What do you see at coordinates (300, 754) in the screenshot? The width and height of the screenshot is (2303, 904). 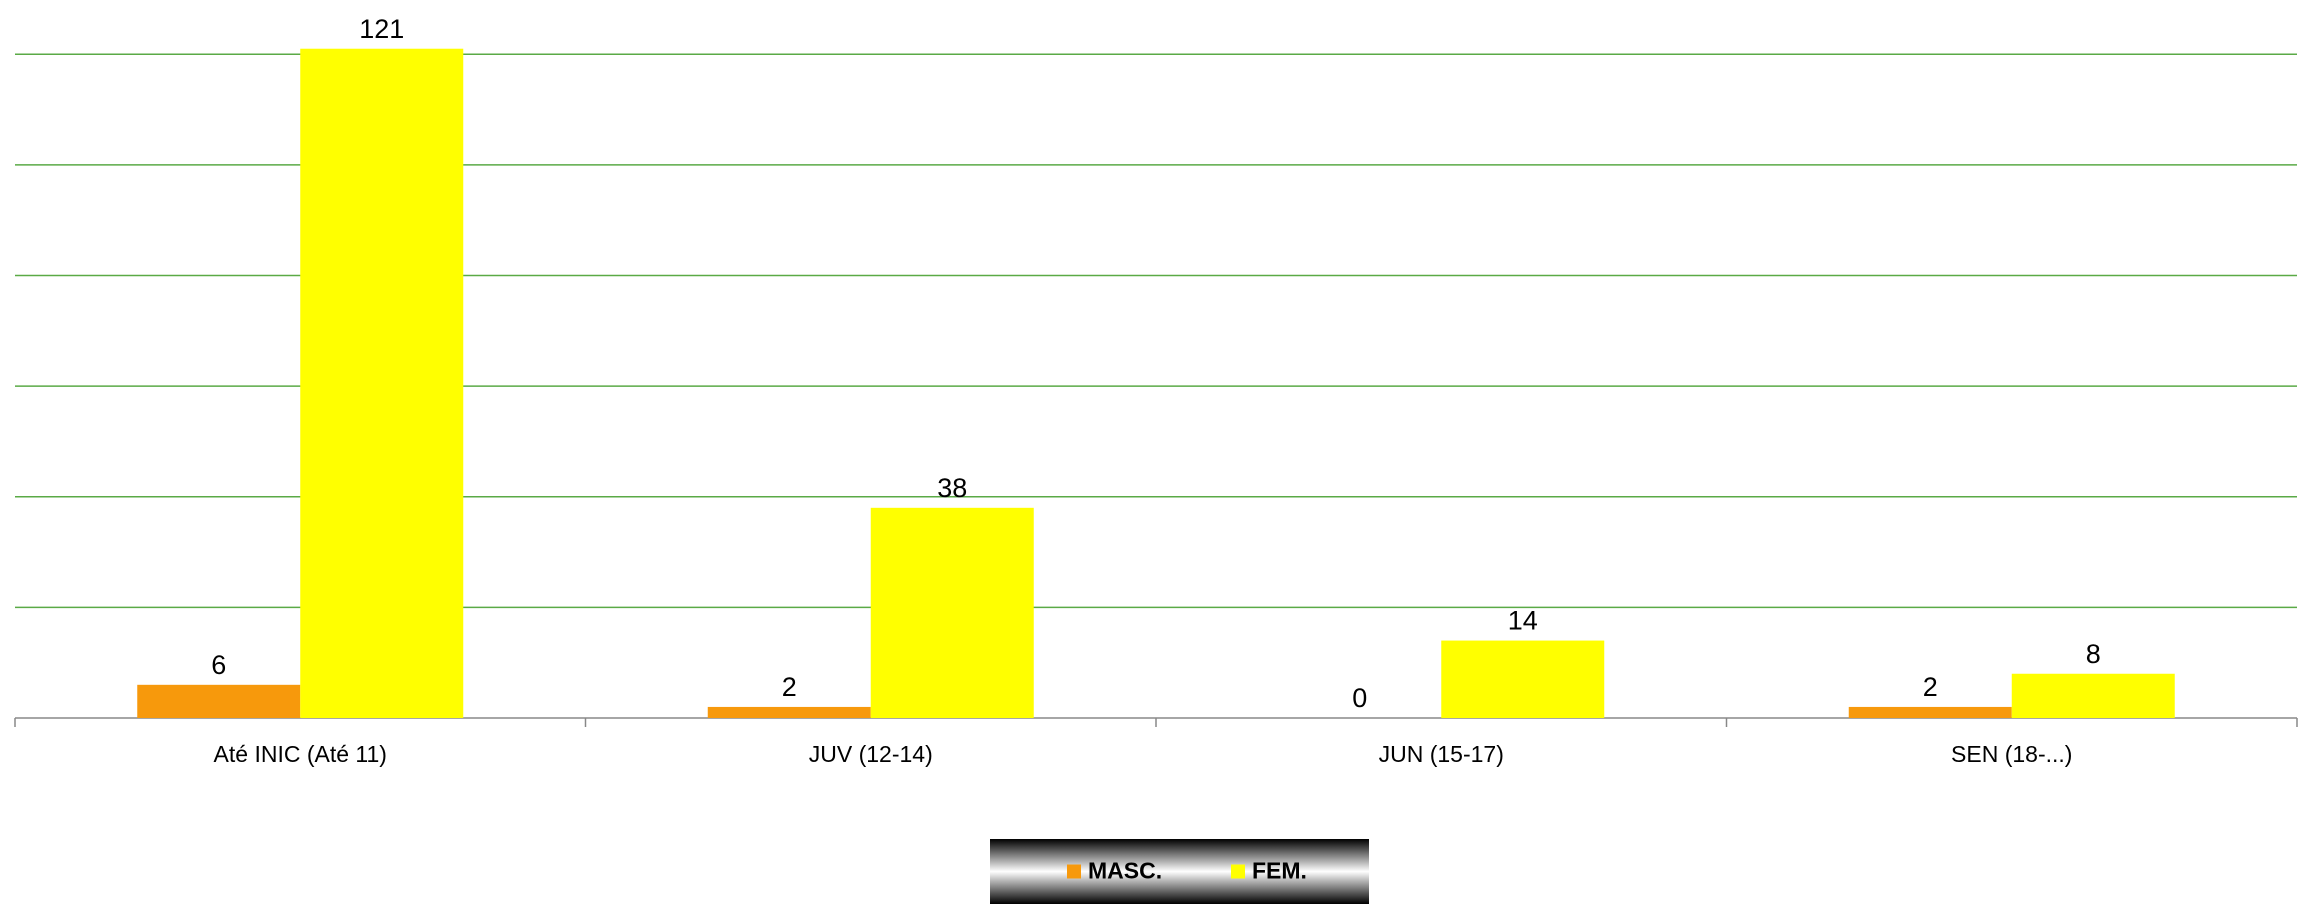 I see `x-tick-label: Até INIC (Até 11)` at bounding box center [300, 754].